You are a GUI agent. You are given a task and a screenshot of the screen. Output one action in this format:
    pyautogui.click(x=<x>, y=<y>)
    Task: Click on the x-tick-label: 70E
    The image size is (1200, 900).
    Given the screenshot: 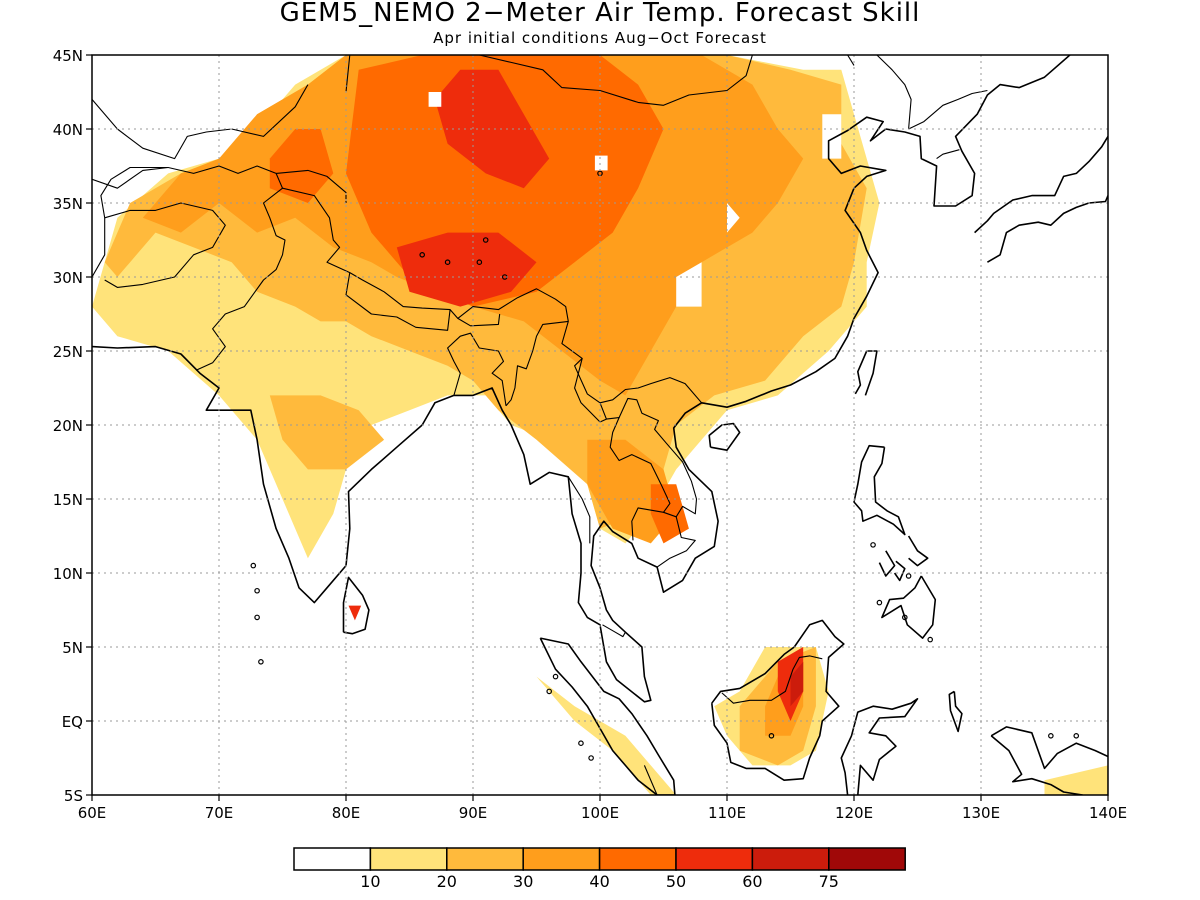 What is the action you would take?
    pyautogui.click(x=219, y=813)
    